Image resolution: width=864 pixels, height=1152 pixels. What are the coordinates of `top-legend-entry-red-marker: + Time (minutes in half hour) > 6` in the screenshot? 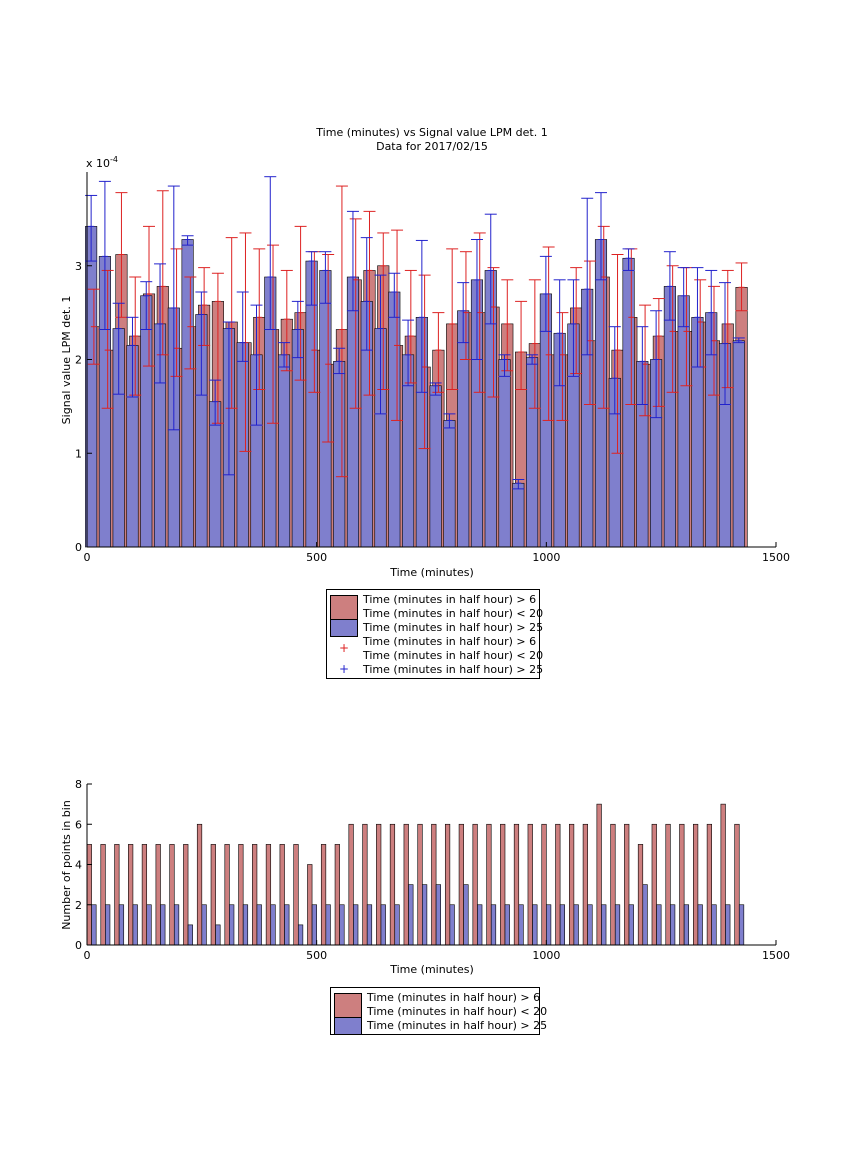 It's located at (433, 645).